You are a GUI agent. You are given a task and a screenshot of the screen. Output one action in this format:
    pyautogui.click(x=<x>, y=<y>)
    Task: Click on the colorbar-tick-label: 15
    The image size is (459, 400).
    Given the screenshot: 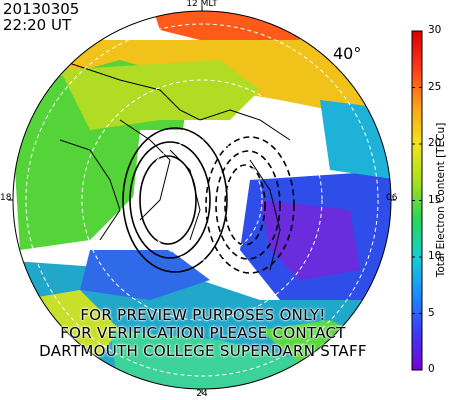 What is the action you would take?
    pyautogui.click(x=435, y=199)
    